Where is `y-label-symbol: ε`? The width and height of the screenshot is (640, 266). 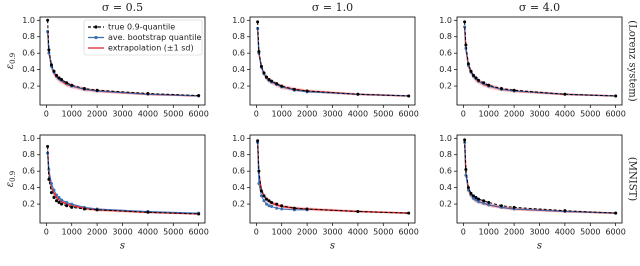
y-label-symbol: ε is located at coordinates (10, 184).